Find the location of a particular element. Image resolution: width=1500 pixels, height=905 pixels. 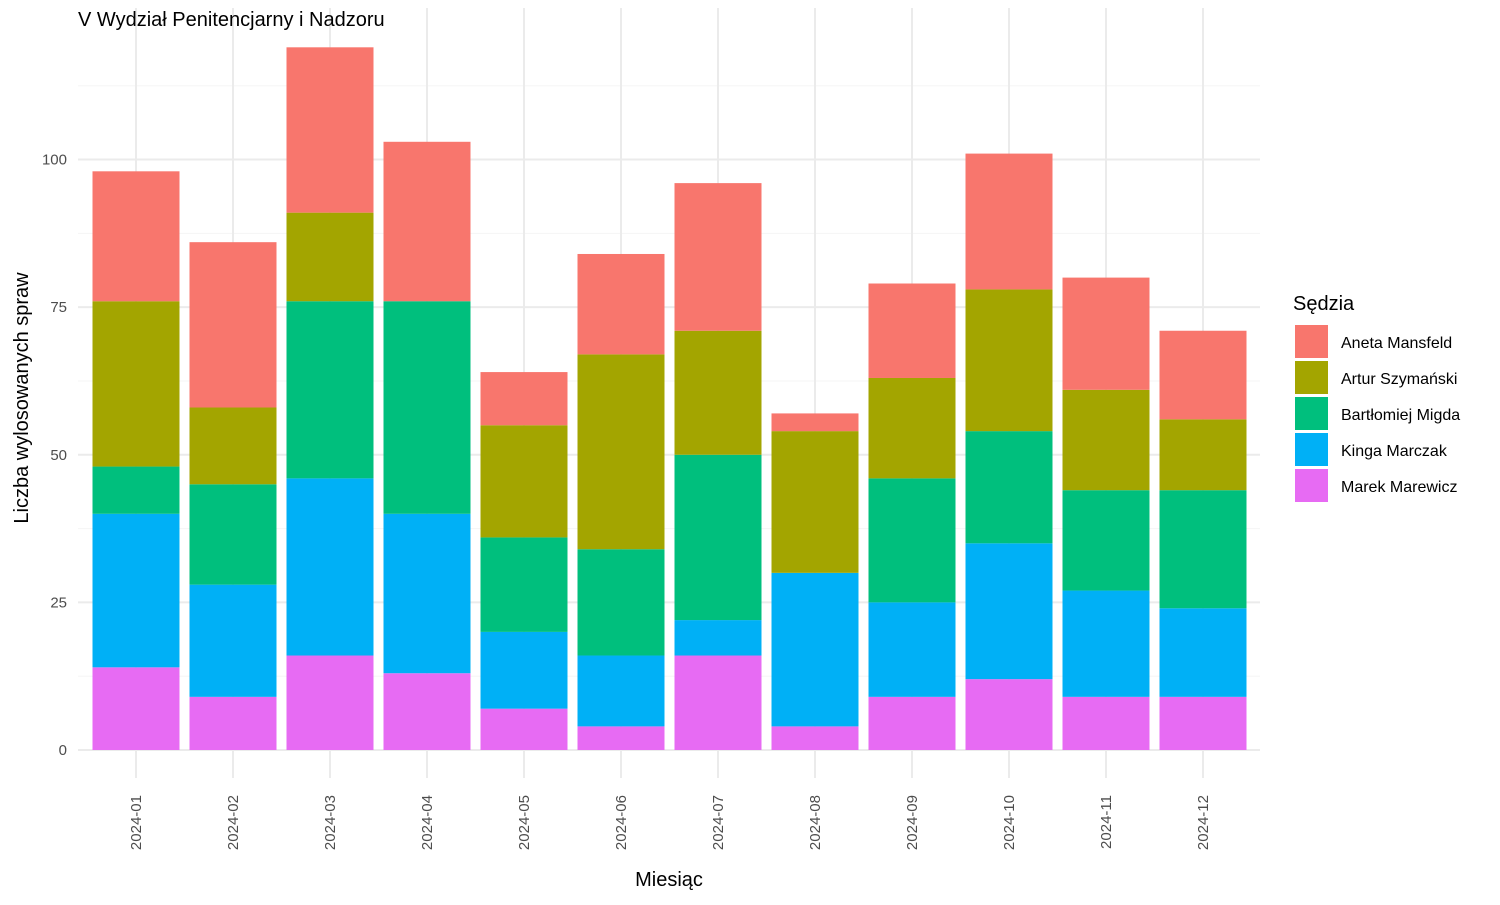

x-tick-label: 2024-02 is located at coordinates (233, 822).